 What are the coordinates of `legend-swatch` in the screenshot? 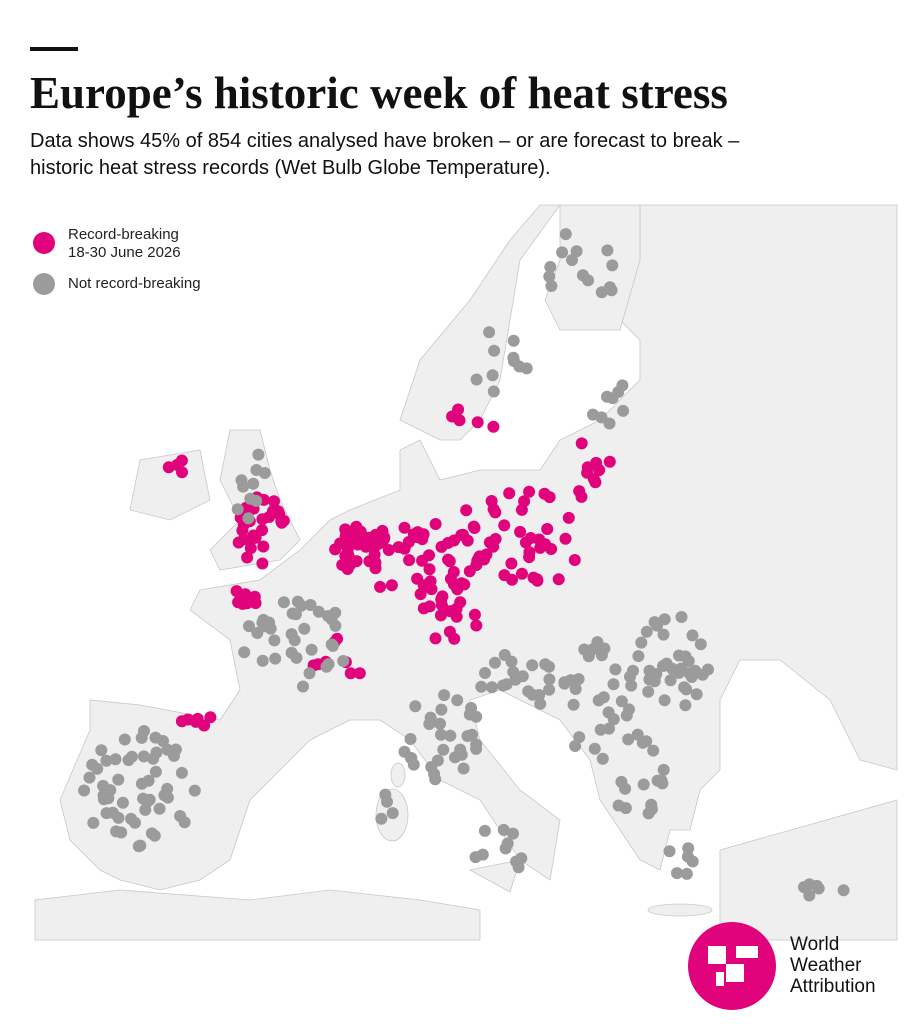 It's located at (44, 284).